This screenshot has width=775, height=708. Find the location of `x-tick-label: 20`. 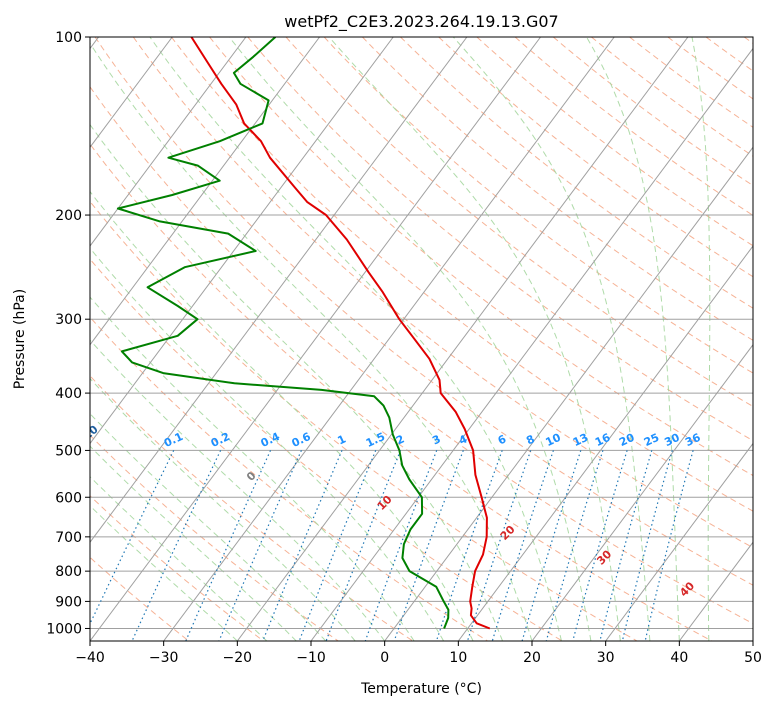

x-tick-label: 20 is located at coordinates (532, 658).